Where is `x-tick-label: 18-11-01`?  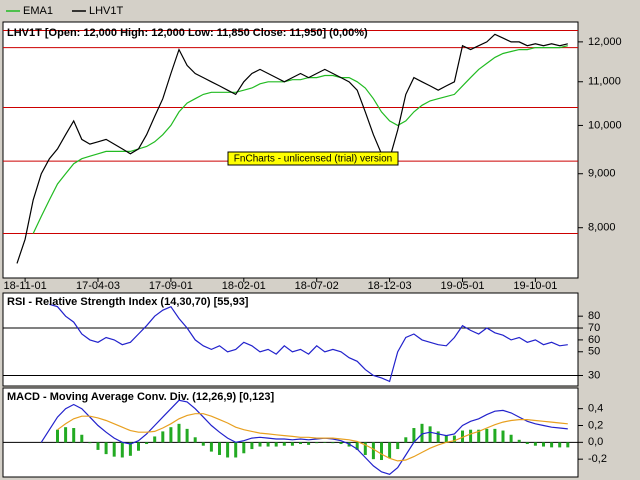
x-tick-label: 18-11-01 is located at coordinates (24, 286).